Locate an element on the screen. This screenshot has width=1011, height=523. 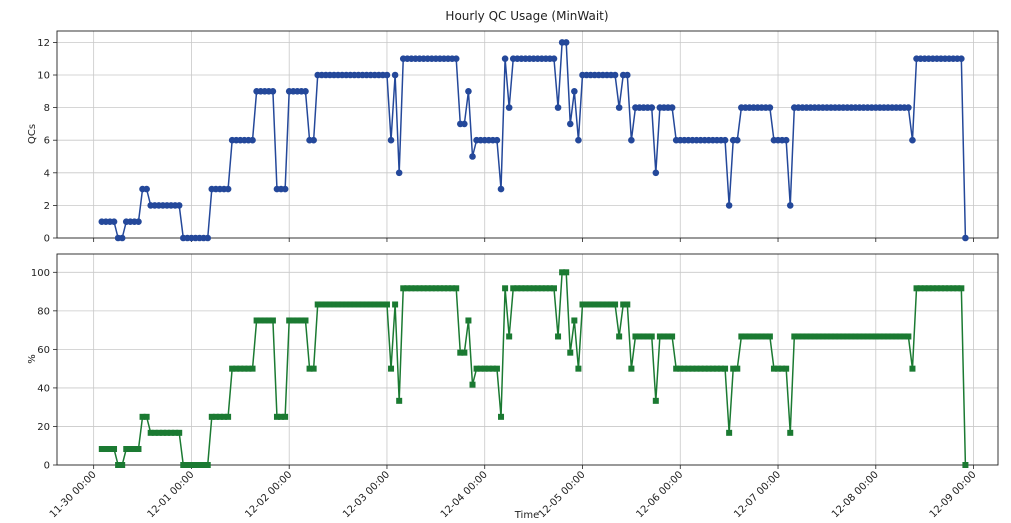
y-tick-label: 0 is located at coordinates (47, 466).